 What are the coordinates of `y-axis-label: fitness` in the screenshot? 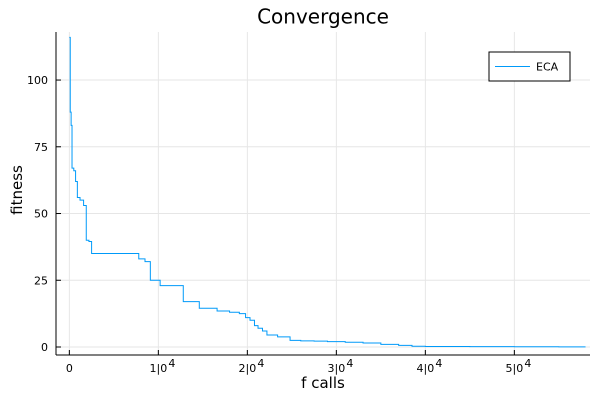 It's located at (17, 190).